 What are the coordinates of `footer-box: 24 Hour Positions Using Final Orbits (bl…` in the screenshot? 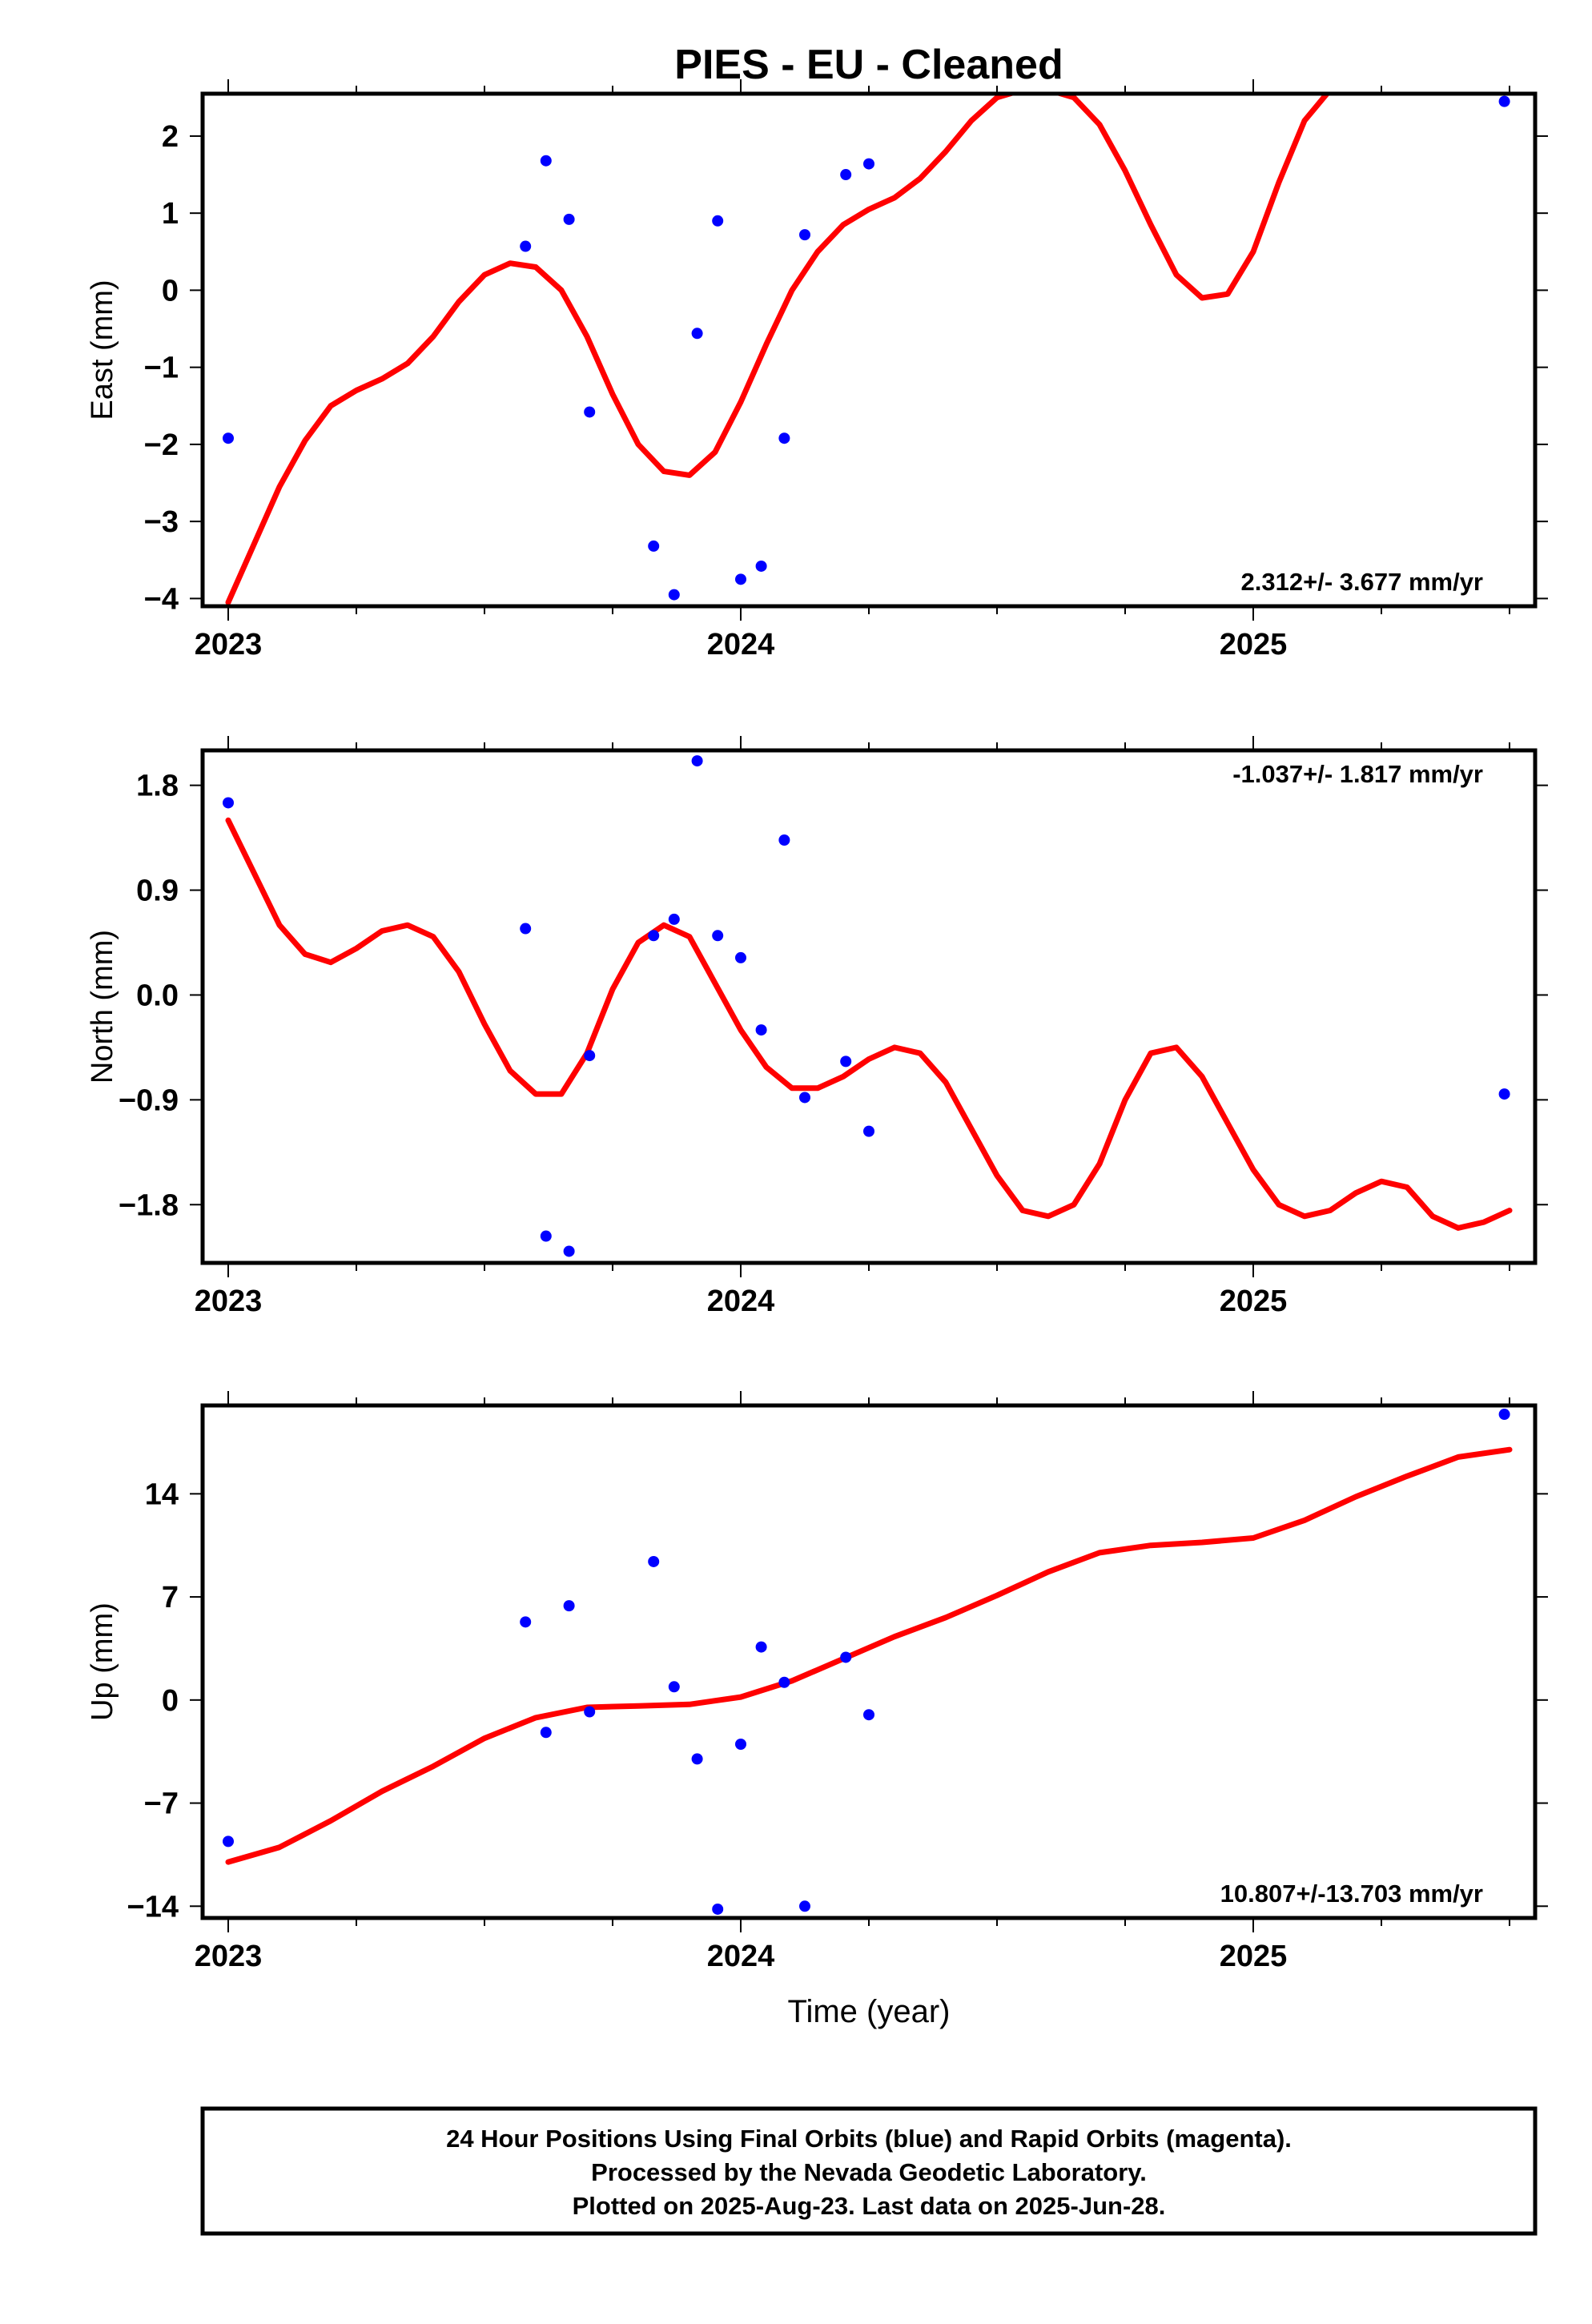 It's located at (869, 2171).